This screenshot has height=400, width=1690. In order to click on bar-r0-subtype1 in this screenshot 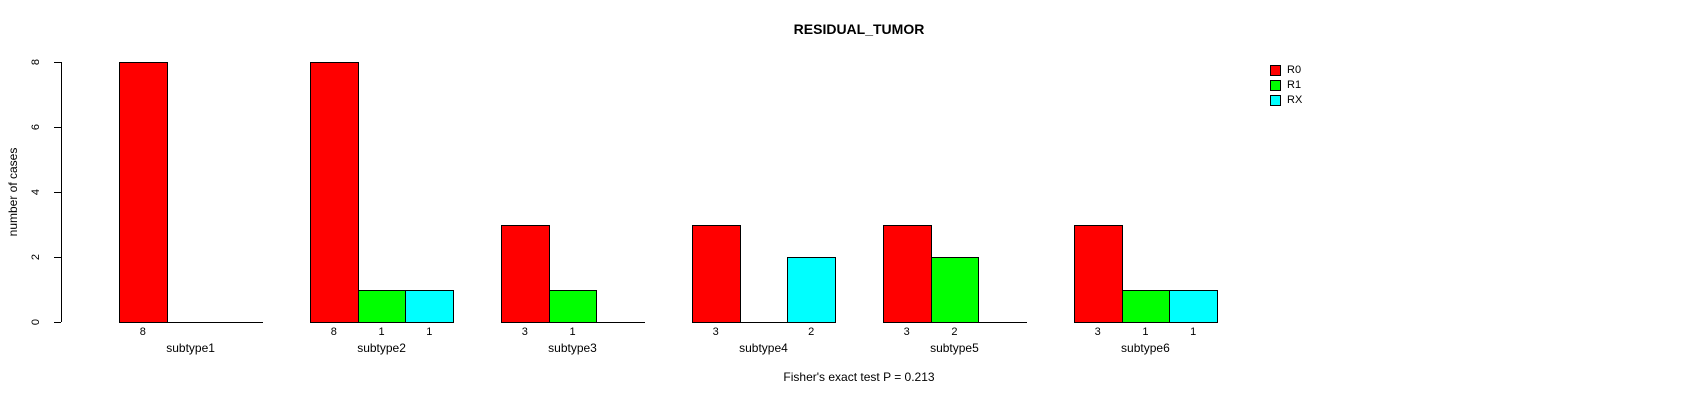, I will do `click(143, 192)`.